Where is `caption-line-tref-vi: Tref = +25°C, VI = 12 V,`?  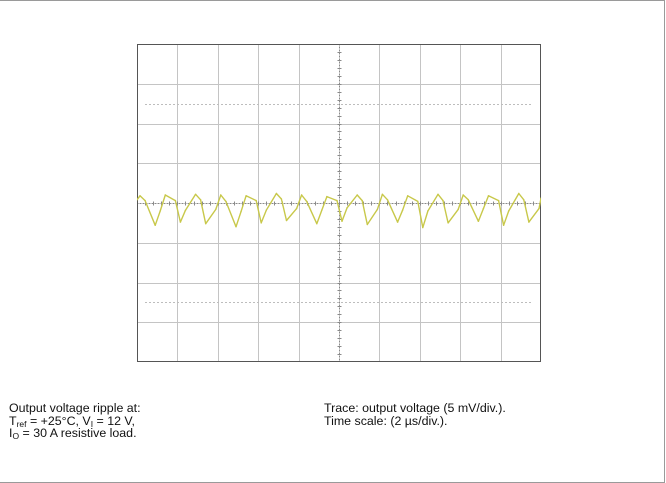 caption-line-tref-vi: Tref = +25°C, VI = 12 V, is located at coordinates (75, 421).